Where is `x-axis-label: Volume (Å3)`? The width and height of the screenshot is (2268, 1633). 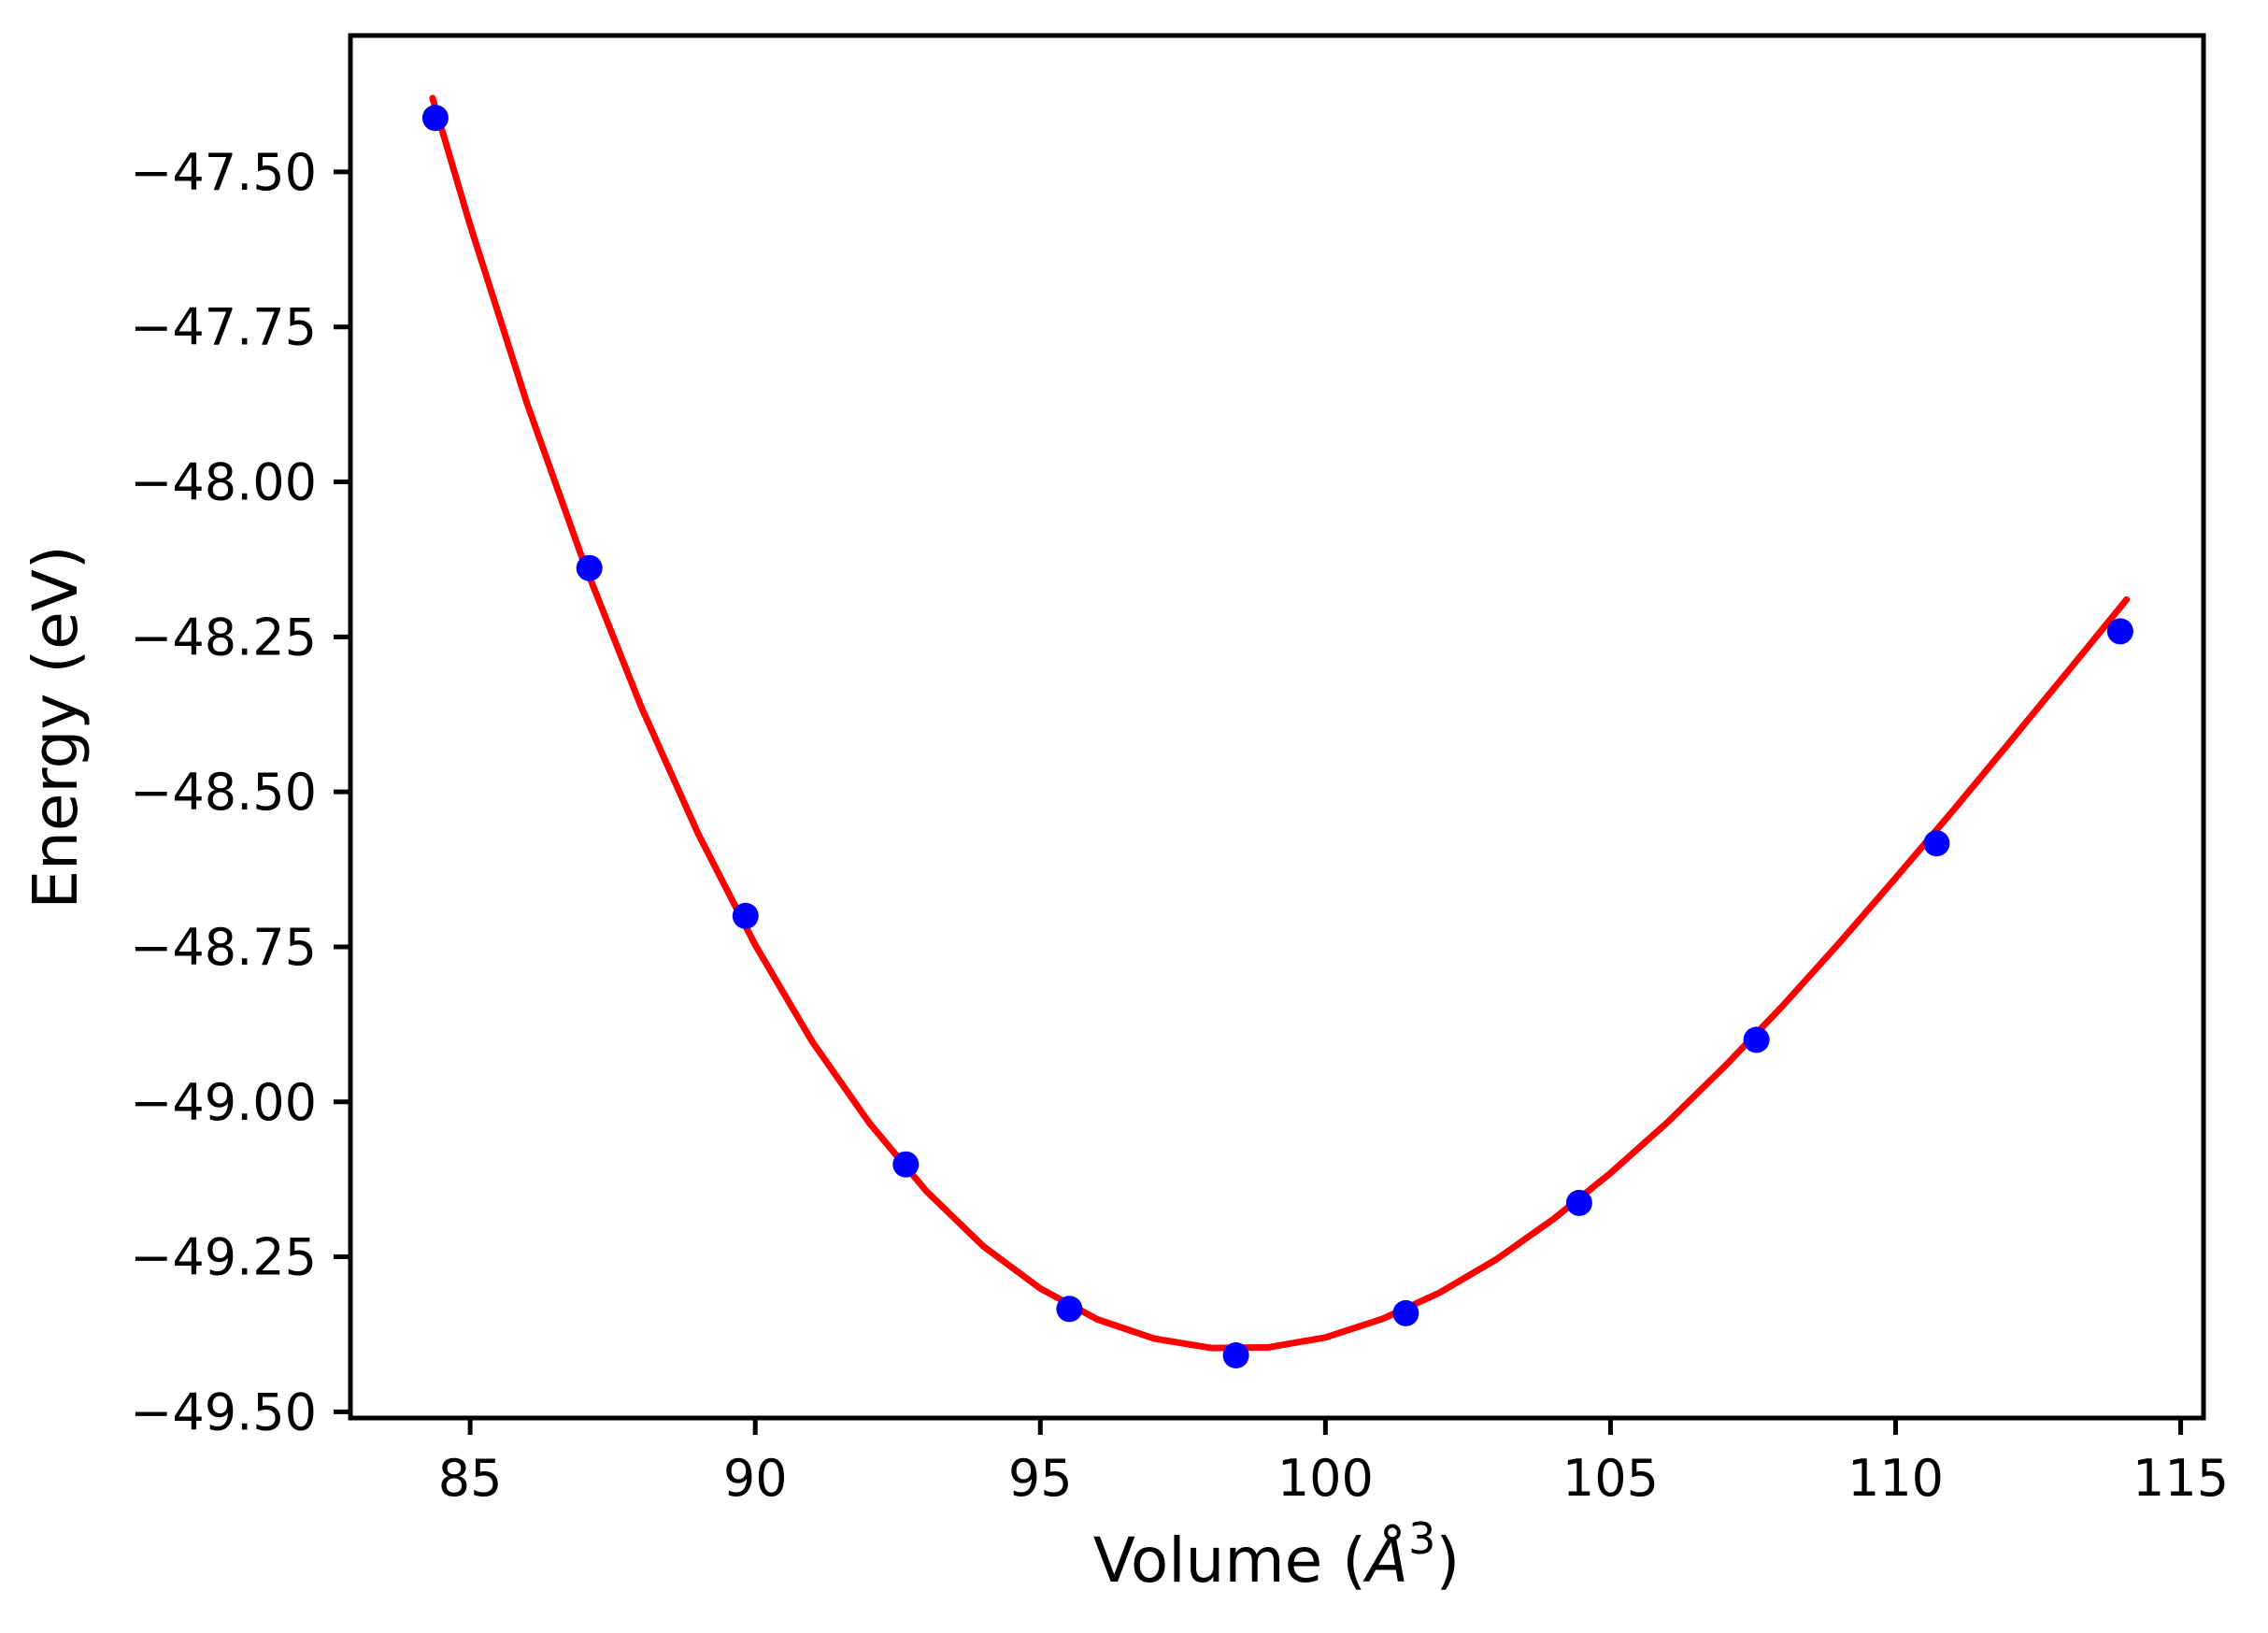 x-axis-label: Volume (Å3) is located at coordinates (1276, 1555).